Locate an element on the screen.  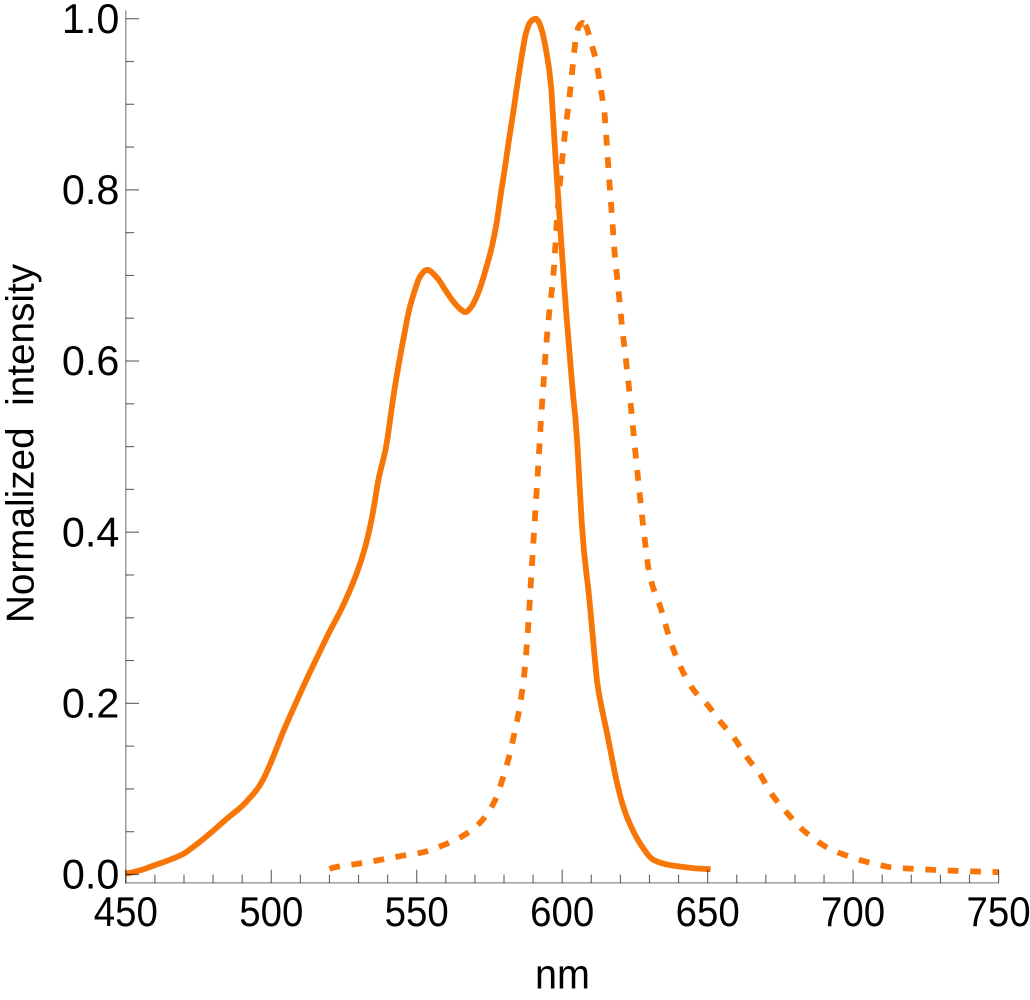
svg-text: 450 is located at coordinates (126, 913).